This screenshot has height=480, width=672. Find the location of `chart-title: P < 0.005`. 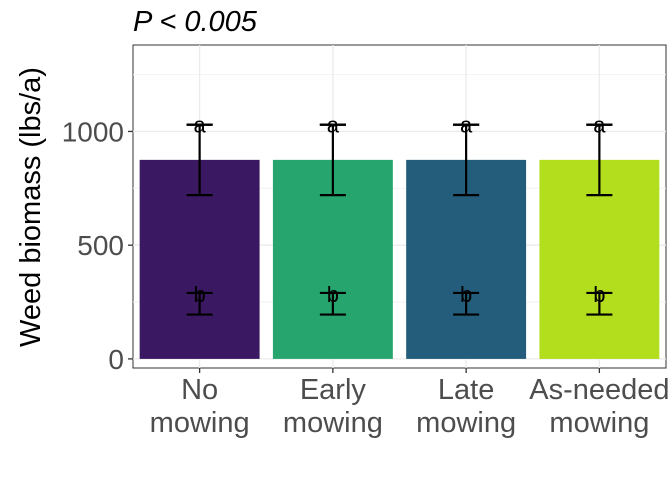

chart-title: P < 0.005 is located at coordinates (195, 22).